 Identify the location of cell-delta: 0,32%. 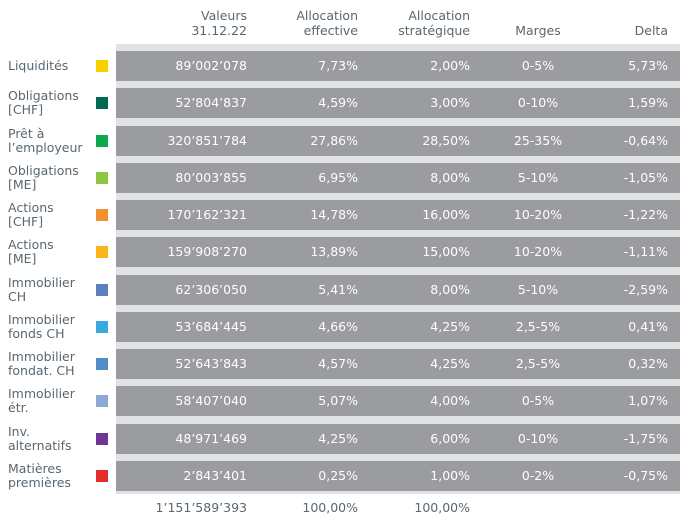
(648, 363).